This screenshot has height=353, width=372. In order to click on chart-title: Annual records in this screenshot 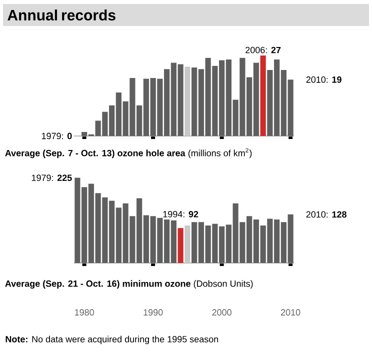, I will do `click(62, 14)`.